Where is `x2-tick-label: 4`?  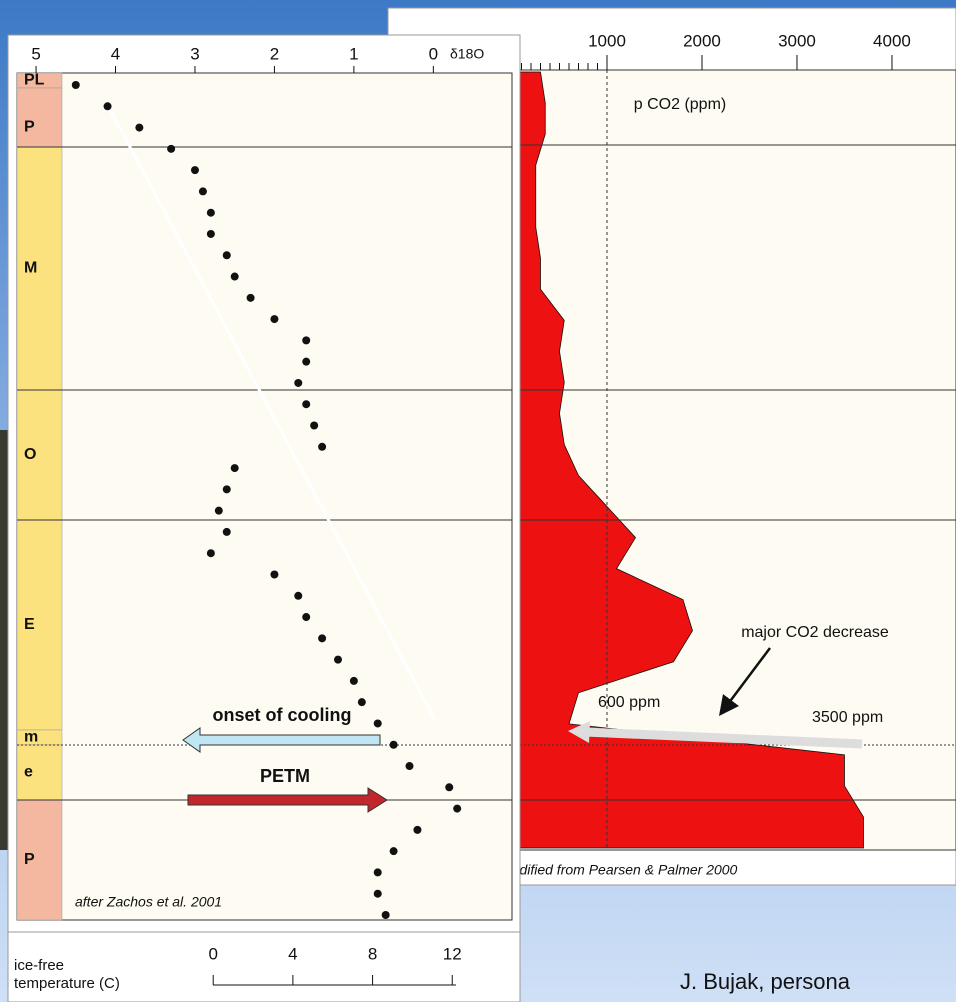
x2-tick-label: 4 is located at coordinates (292, 953).